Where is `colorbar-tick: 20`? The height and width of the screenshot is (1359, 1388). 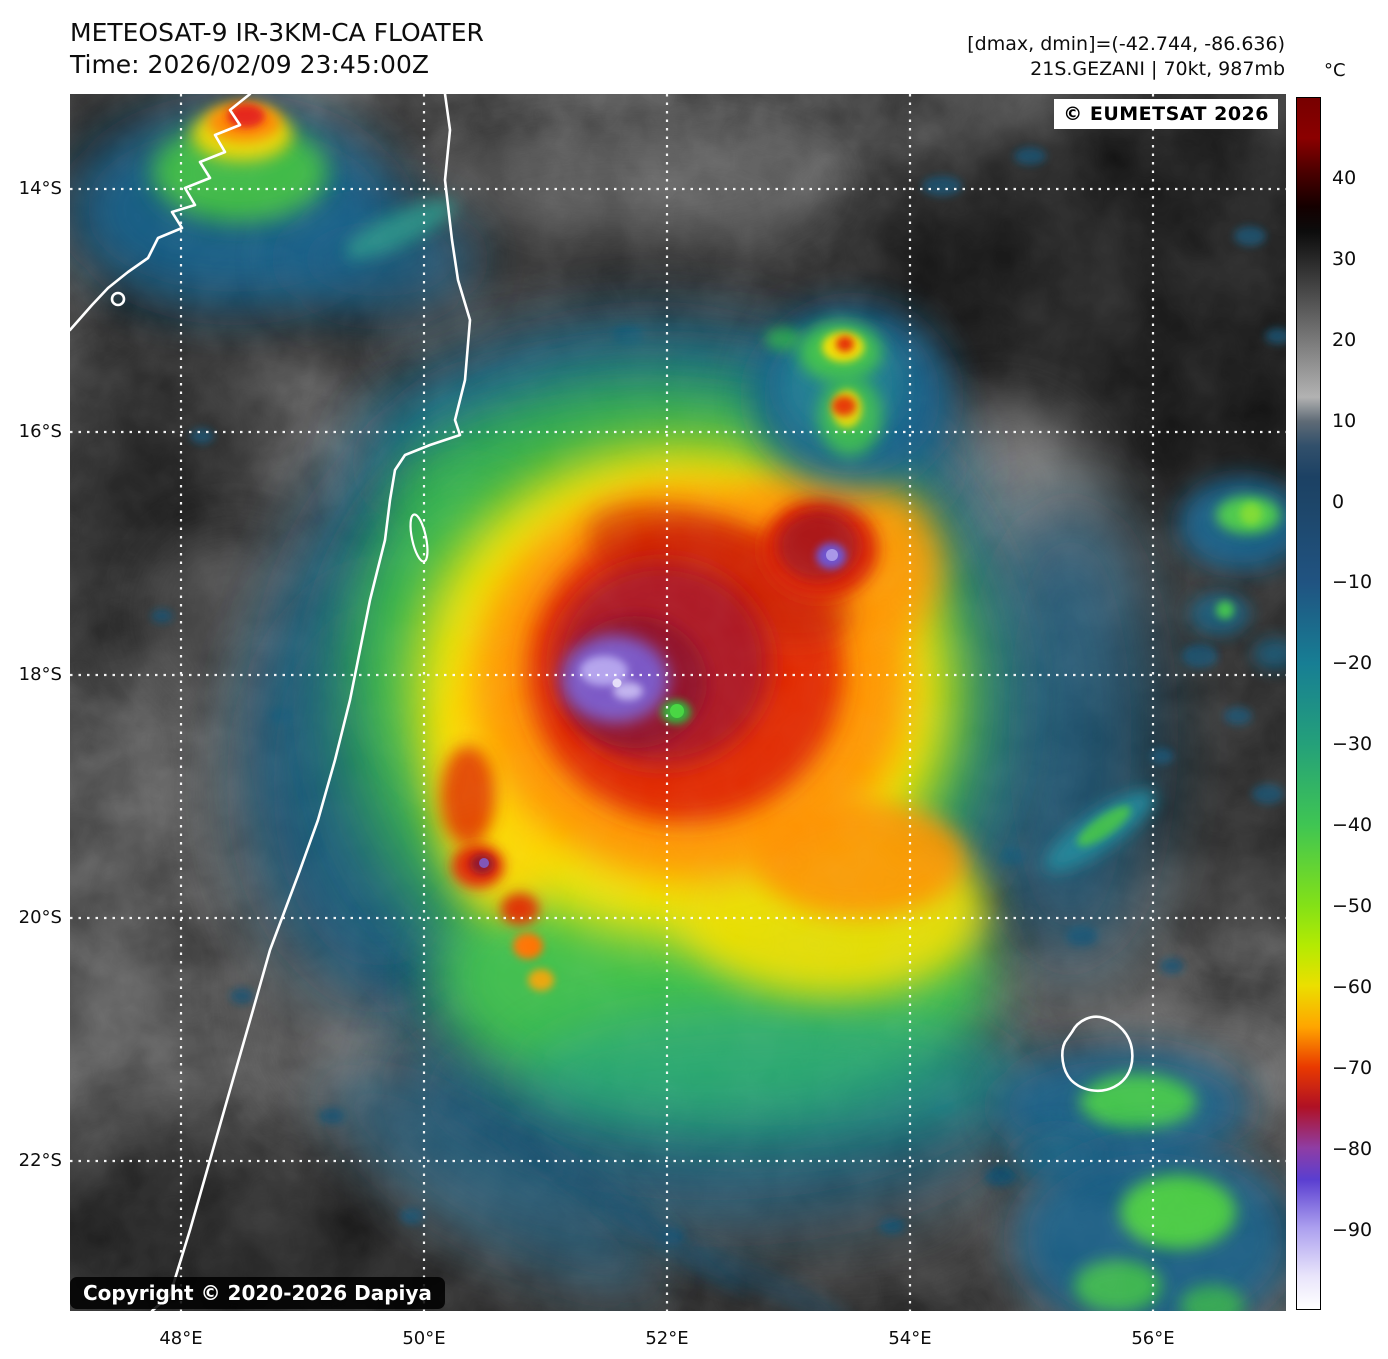
colorbar-tick: 20 is located at coordinates (1344, 340).